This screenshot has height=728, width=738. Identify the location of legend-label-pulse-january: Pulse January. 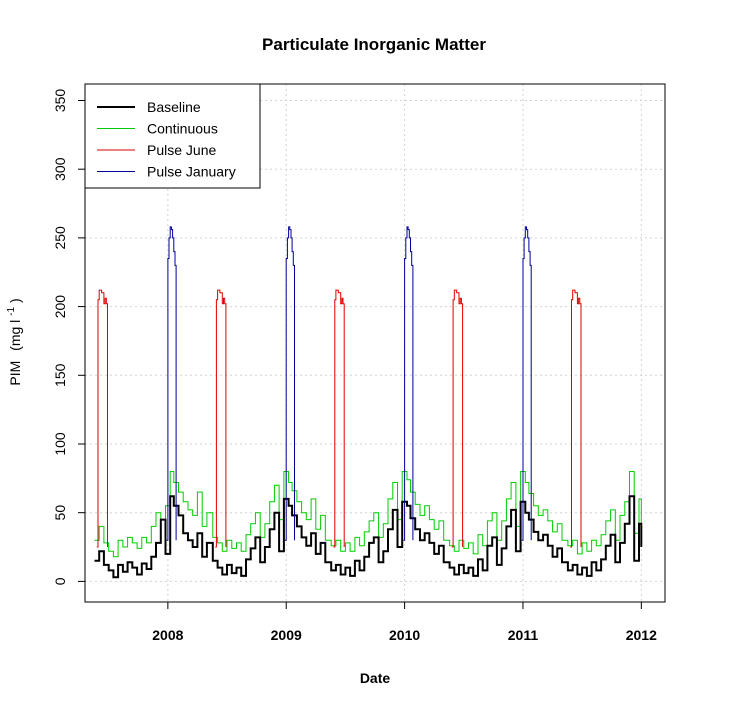
(191, 172).